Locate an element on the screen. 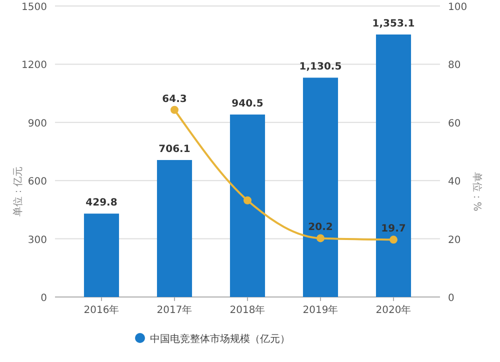  y-tick-label: 300 is located at coordinates (37, 240).